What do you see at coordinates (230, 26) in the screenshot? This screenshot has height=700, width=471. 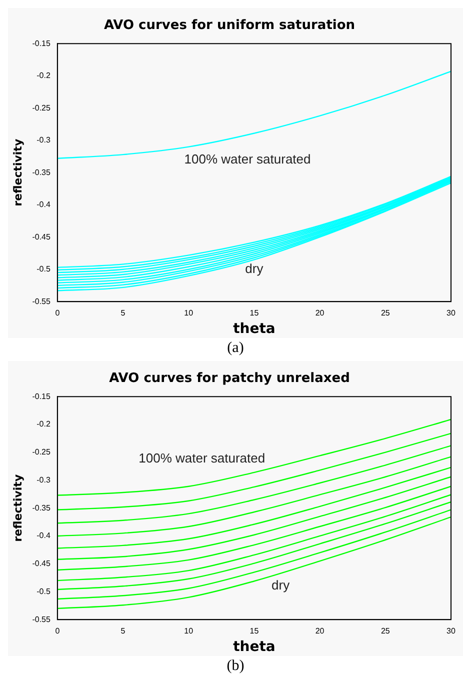 I see `chart-title: AVO curves for uniform saturation` at bounding box center [230, 26].